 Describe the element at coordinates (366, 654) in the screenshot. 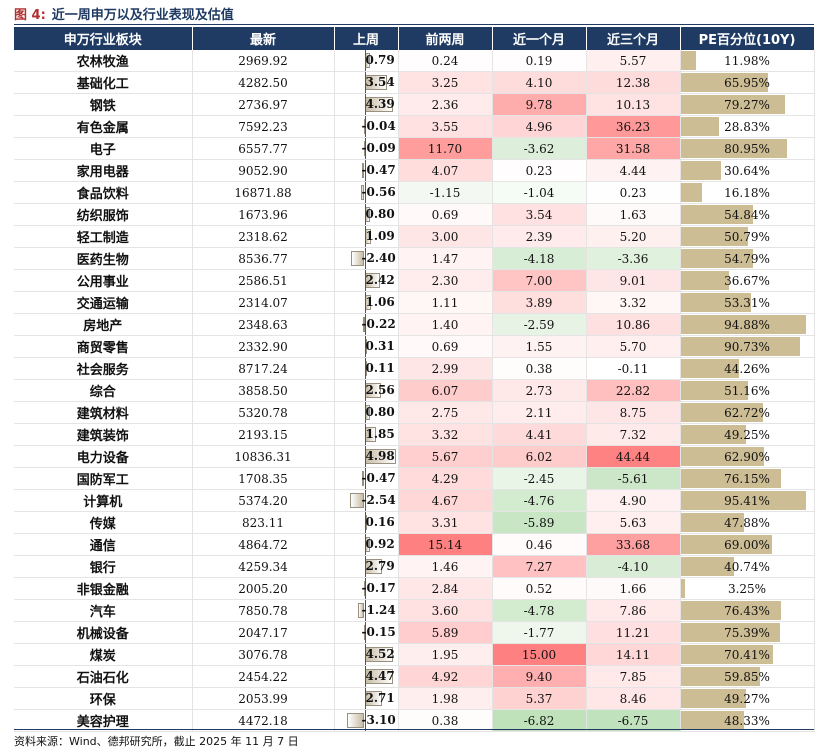

I see `weekly-change-cell: 4.52` at that location.